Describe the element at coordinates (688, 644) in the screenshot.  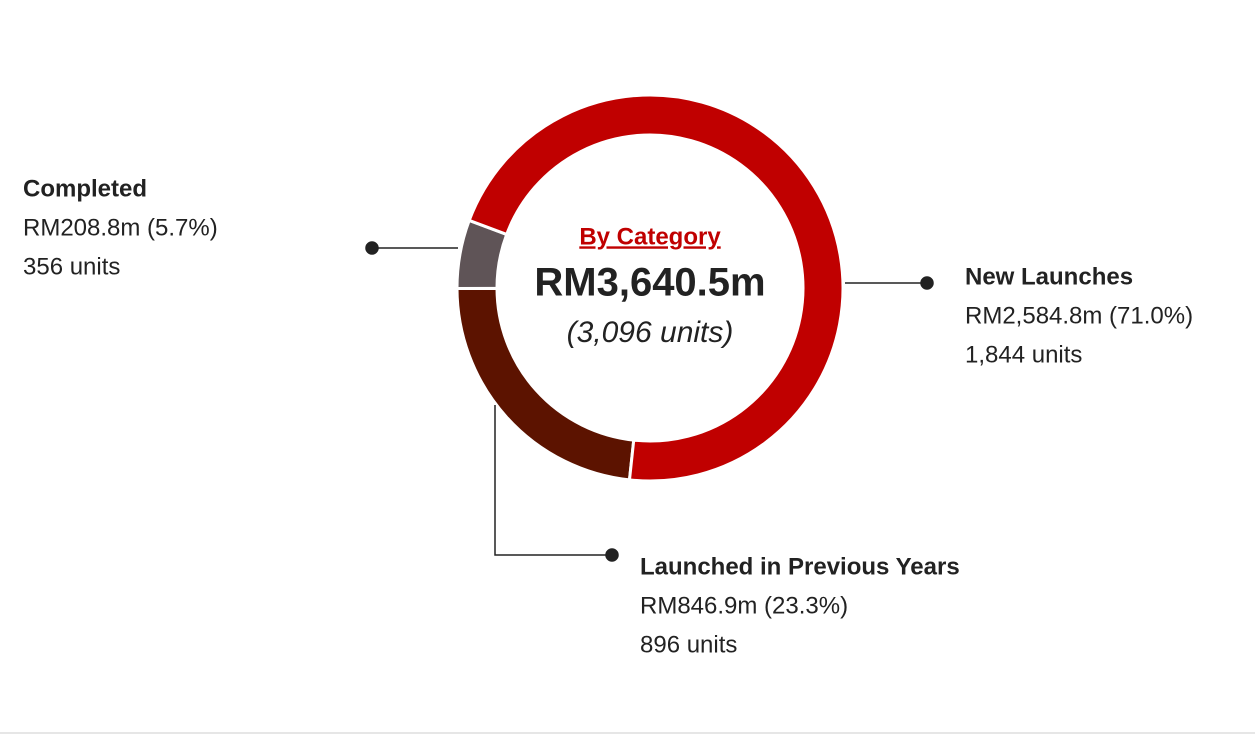
I see `units-label: 896 units` at that location.